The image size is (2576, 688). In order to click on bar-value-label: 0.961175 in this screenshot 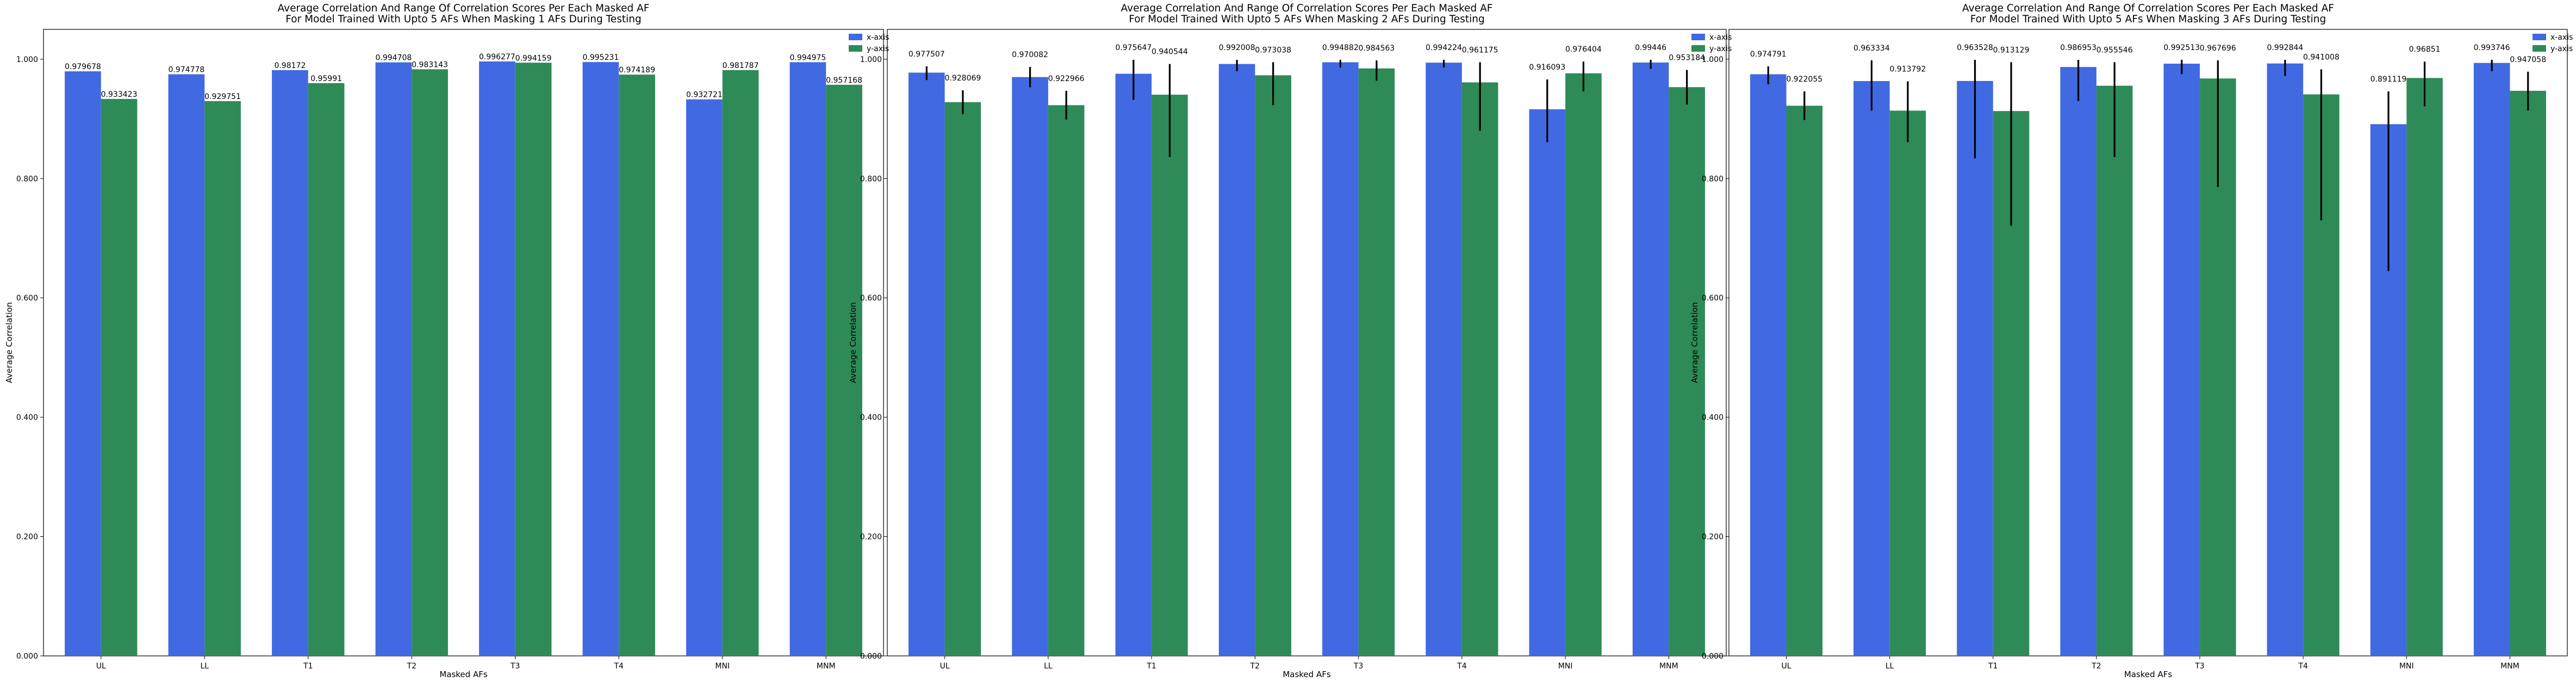, I will do `click(1480, 50)`.